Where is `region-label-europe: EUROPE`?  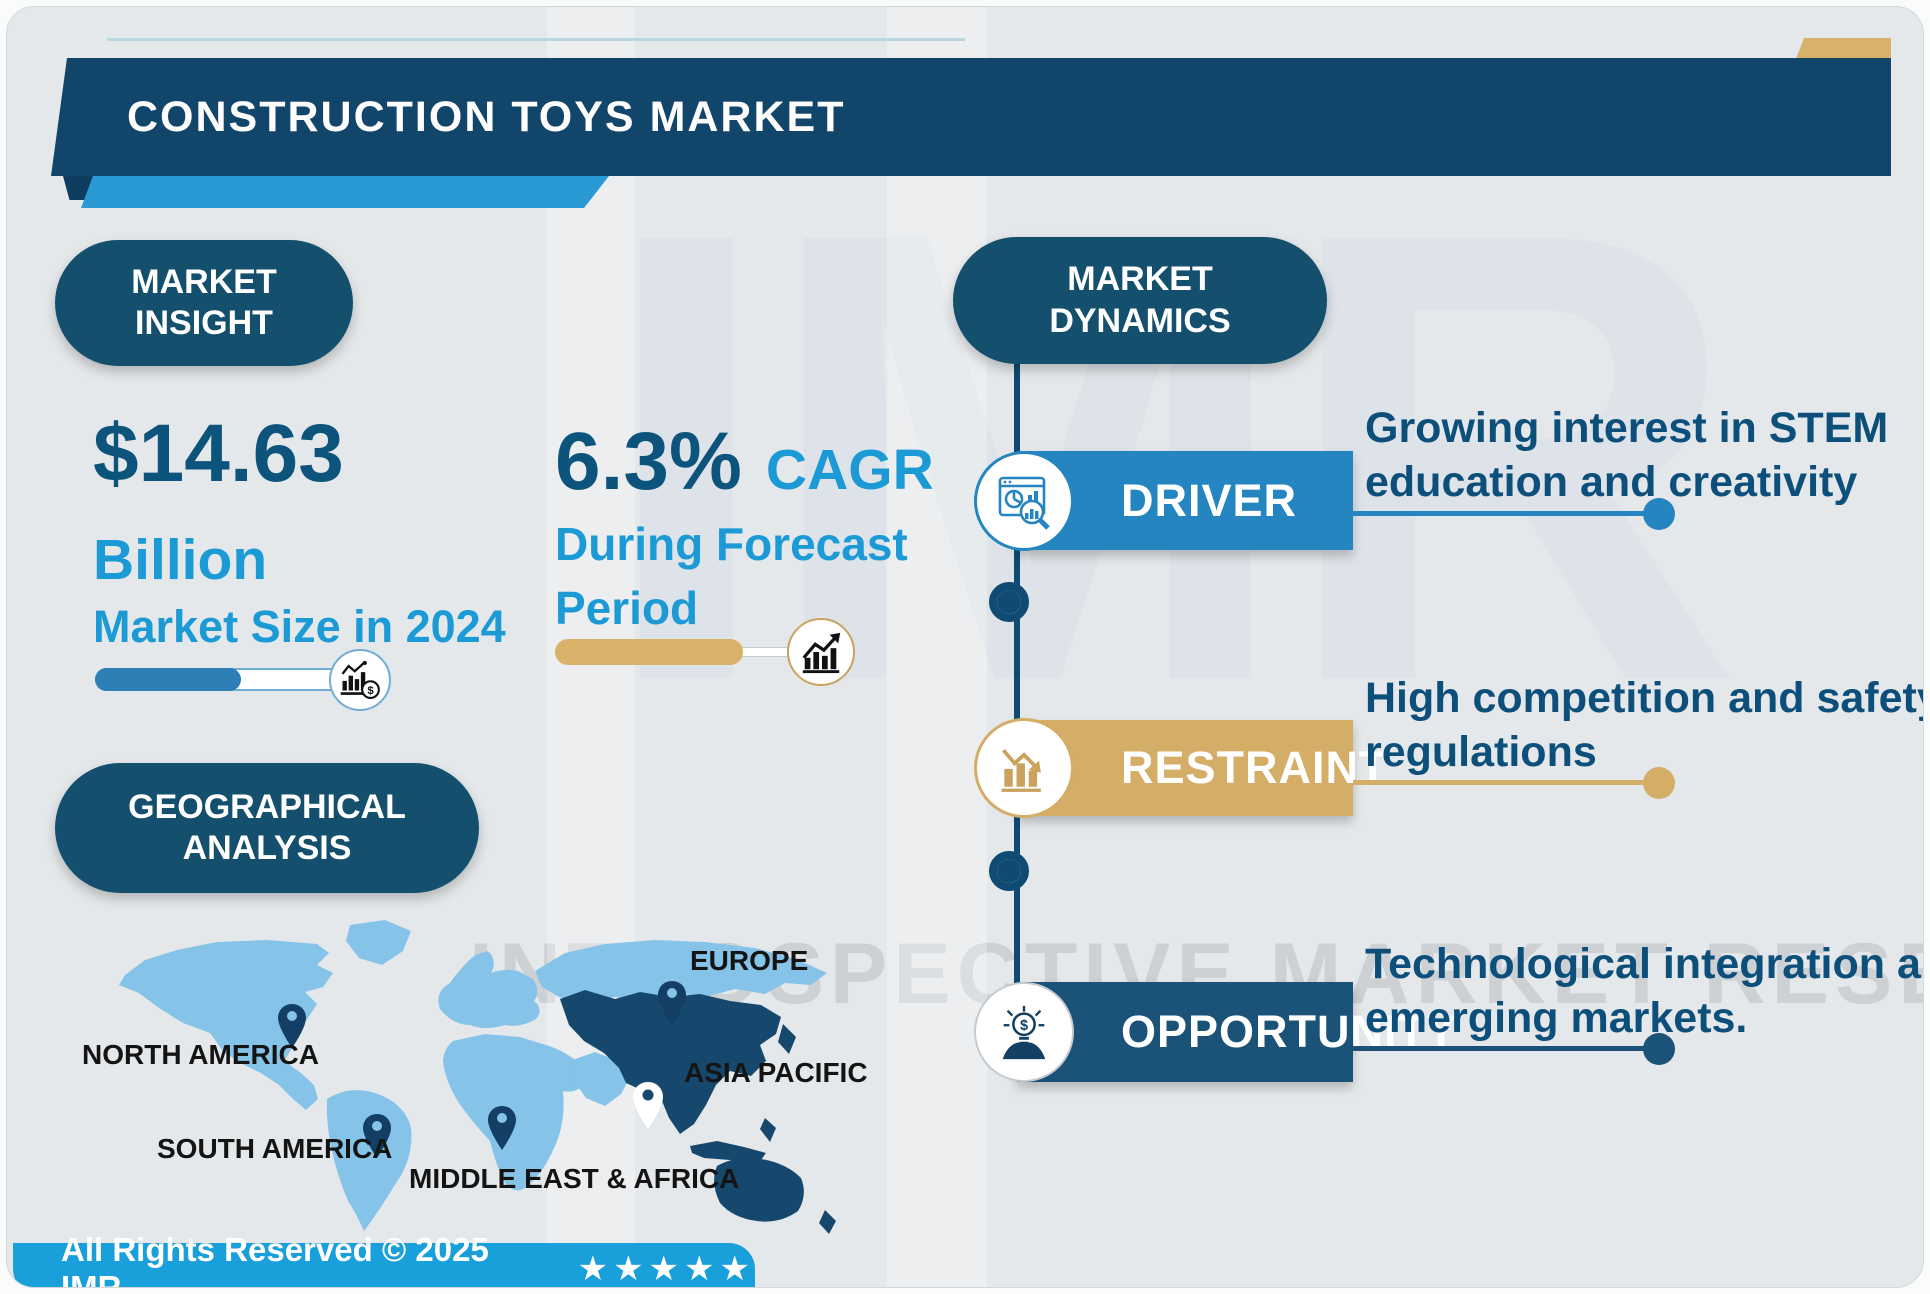 region-label-europe: EUROPE is located at coordinates (749, 960).